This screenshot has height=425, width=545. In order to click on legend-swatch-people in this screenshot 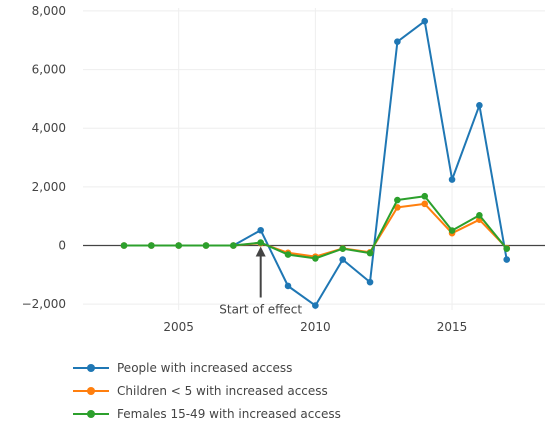, I will do `click(91, 368)`.